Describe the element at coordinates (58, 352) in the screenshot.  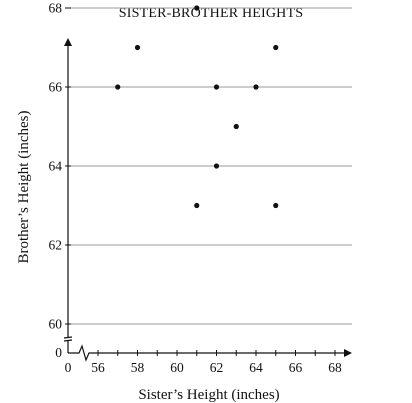
I see `y-axis-origin-label: 0` at that location.